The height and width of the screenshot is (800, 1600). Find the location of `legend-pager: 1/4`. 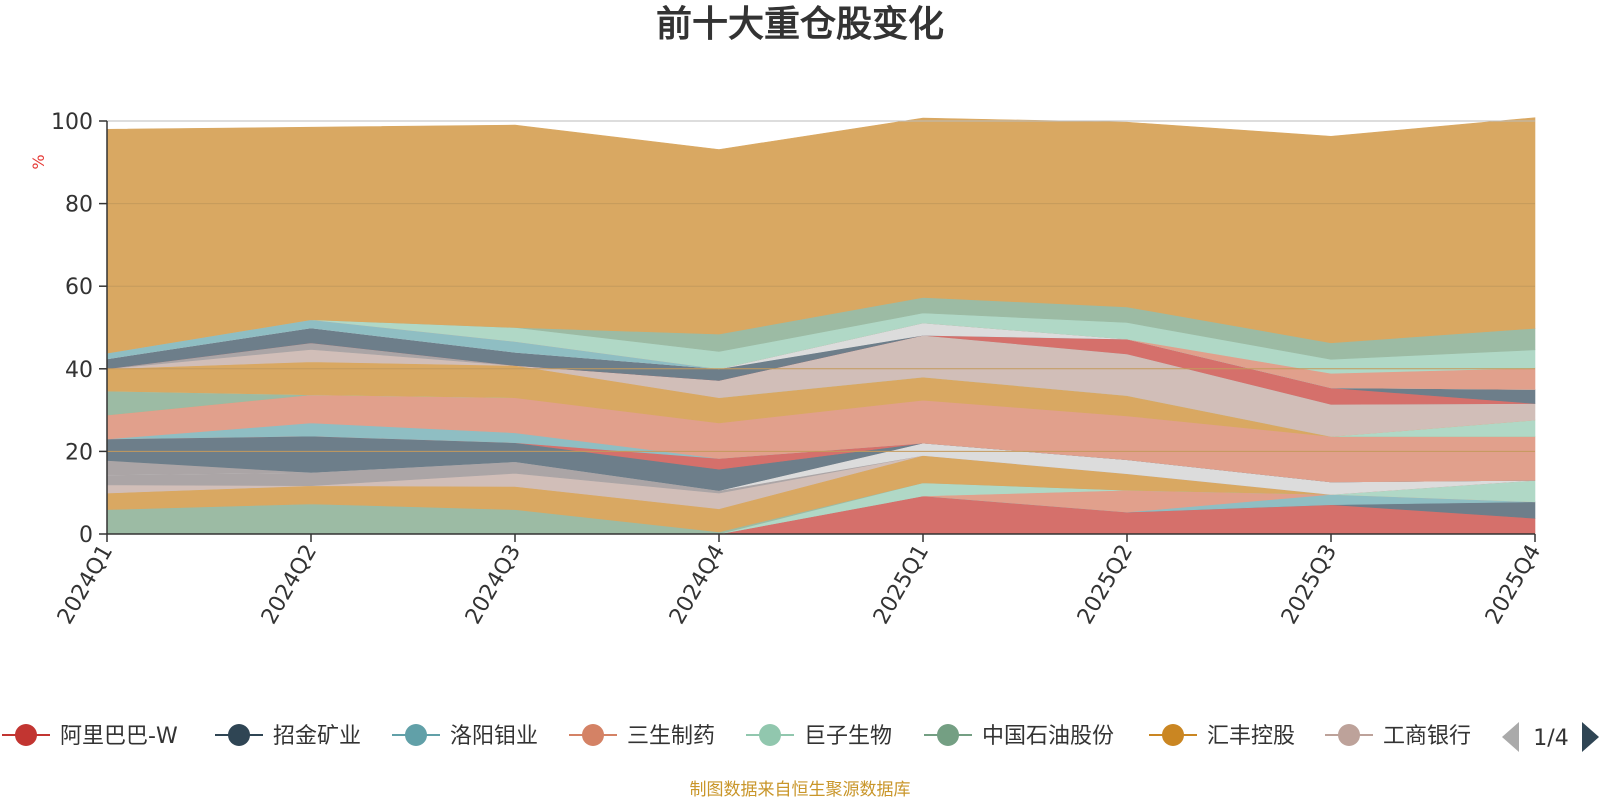

legend-pager: 1/4 is located at coordinates (1550, 737).